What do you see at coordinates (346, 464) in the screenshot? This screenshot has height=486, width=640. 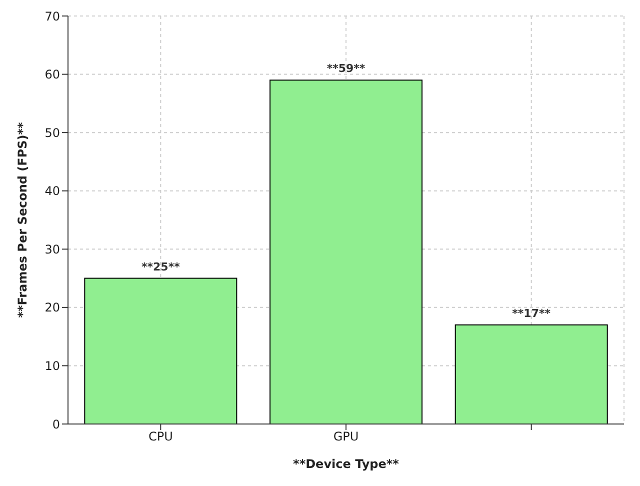 I see `x-axis-title: **Device Type**` at bounding box center [346, 464].